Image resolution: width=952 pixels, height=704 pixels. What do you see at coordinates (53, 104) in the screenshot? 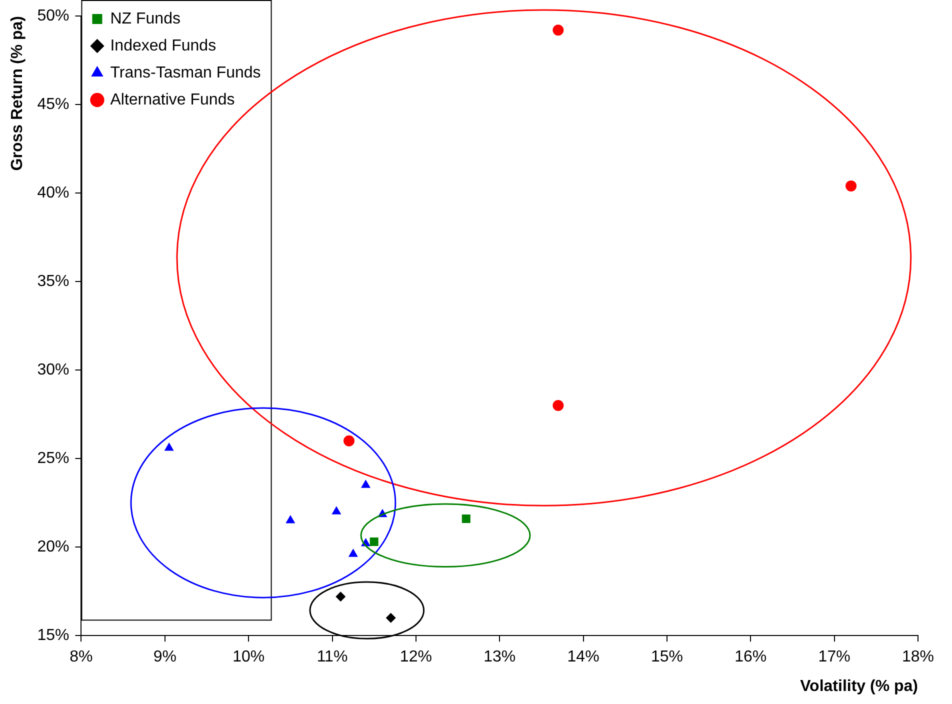
I see `y-tick-label: 45%` at bounding box center [53, 104].